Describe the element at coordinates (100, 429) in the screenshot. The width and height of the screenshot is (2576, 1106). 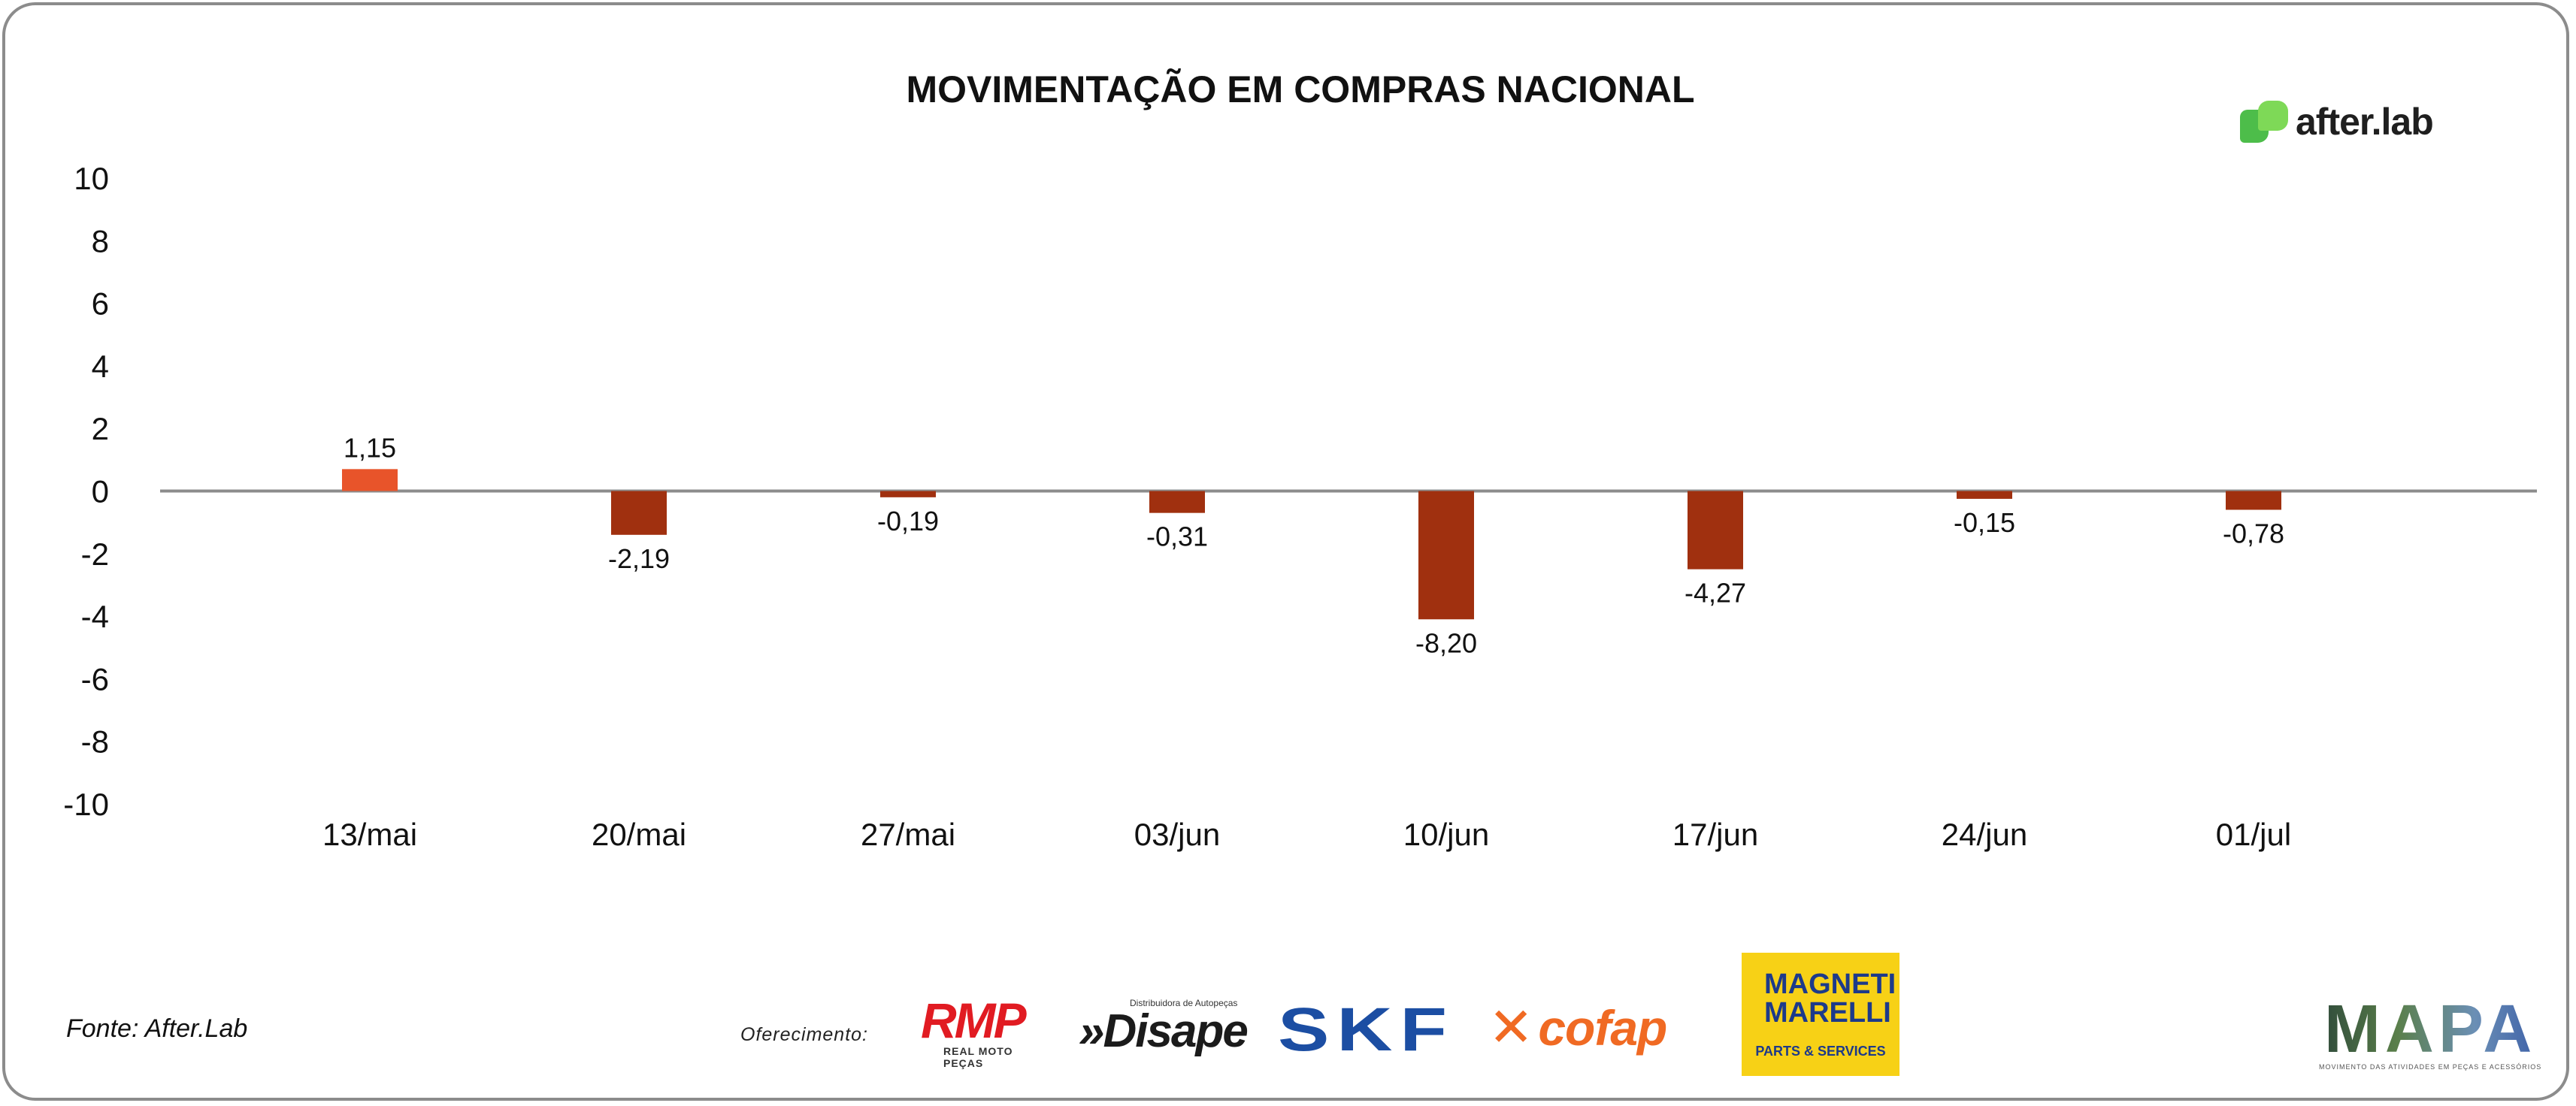
I see `y-tick-label: 2` at that location.